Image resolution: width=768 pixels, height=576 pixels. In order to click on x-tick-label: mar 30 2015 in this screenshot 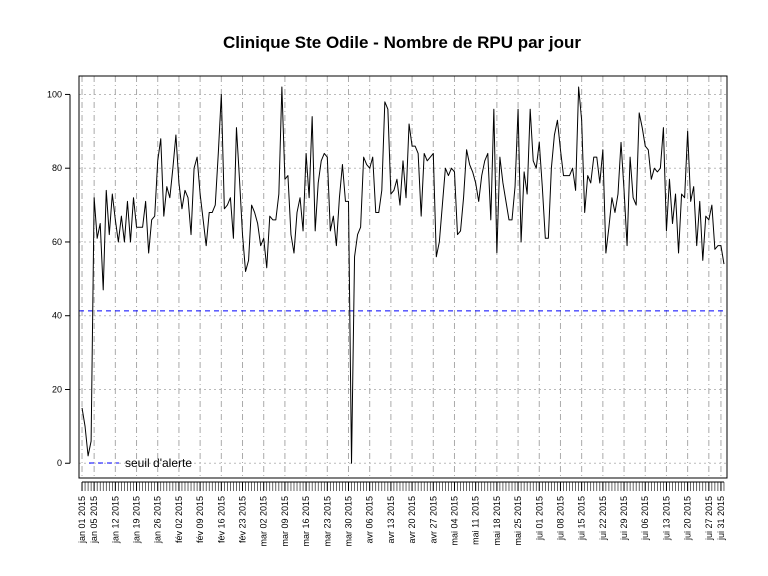, I will do `click(348, 521)`.